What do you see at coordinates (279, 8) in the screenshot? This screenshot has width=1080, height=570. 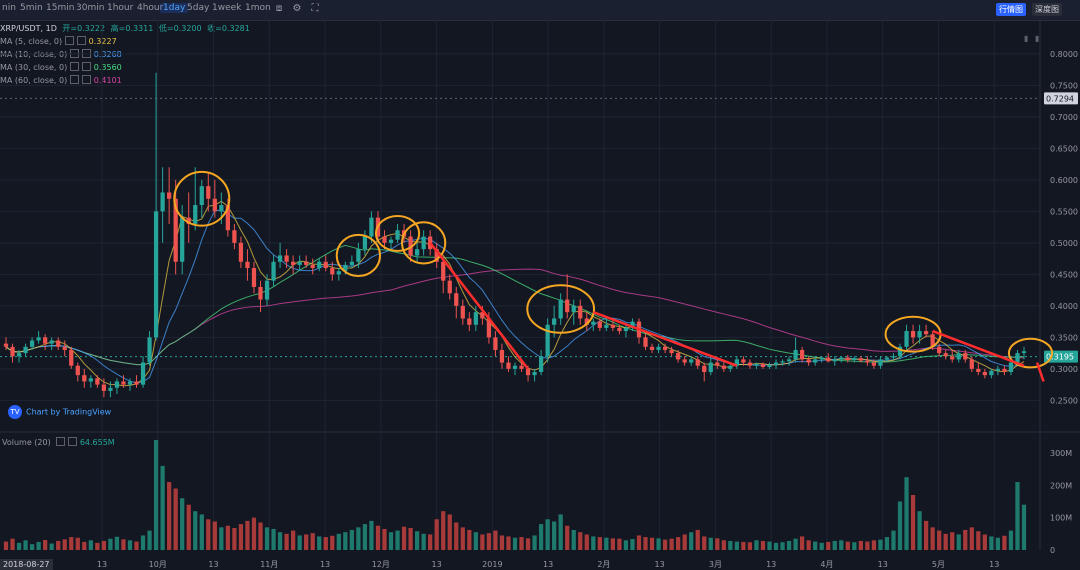 I see `camera-icon: ⧈` at bounding box center [279, 8].